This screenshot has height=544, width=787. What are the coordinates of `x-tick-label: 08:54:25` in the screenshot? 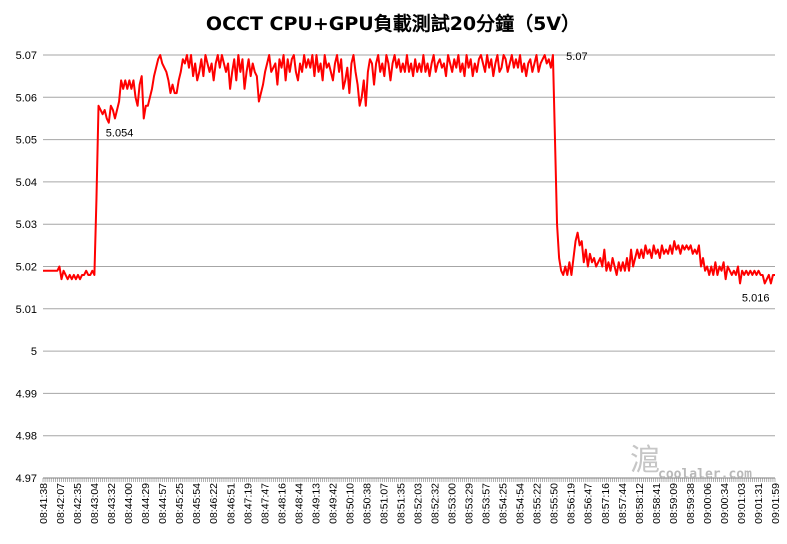 It's located at (504, 503).